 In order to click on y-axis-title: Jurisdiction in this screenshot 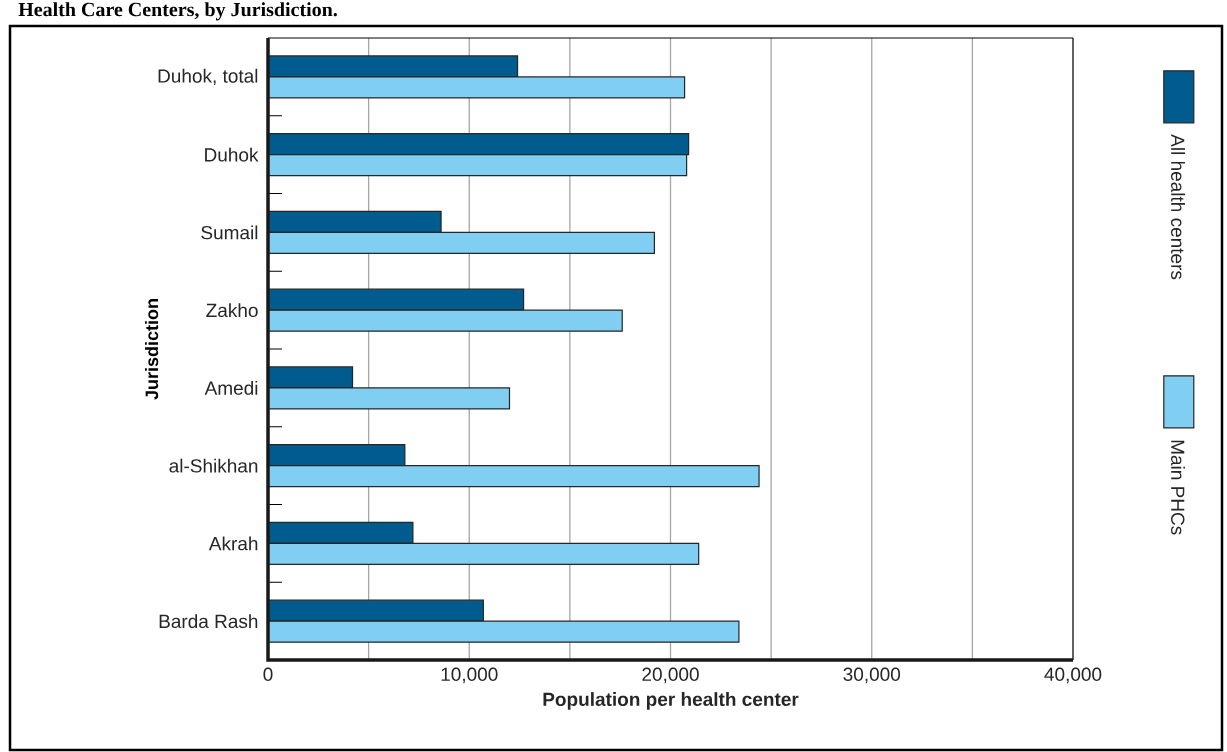, I will do `click(151, 349)`.